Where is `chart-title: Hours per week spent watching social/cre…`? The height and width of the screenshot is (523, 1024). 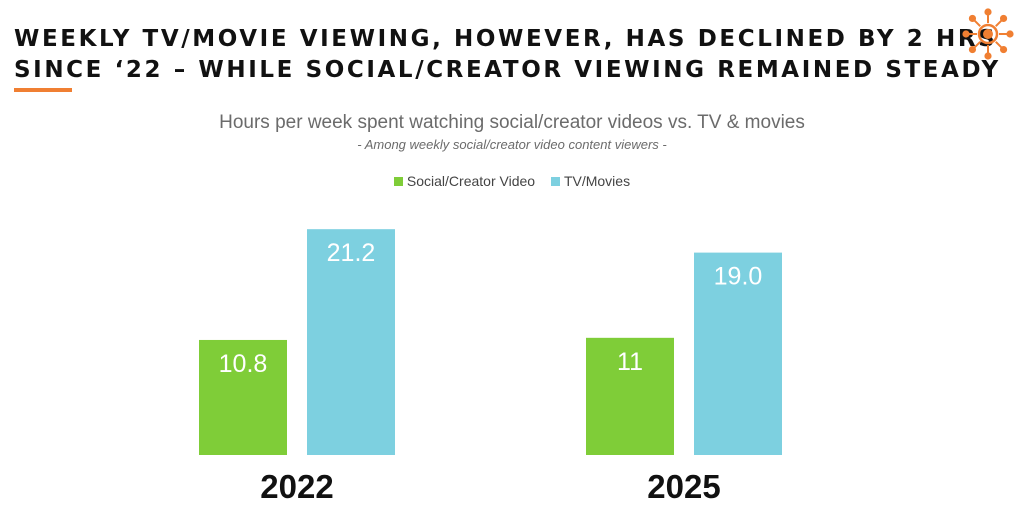
chart-title: Hours per week spent watching social/cre… is located at coordinates (512, 122).